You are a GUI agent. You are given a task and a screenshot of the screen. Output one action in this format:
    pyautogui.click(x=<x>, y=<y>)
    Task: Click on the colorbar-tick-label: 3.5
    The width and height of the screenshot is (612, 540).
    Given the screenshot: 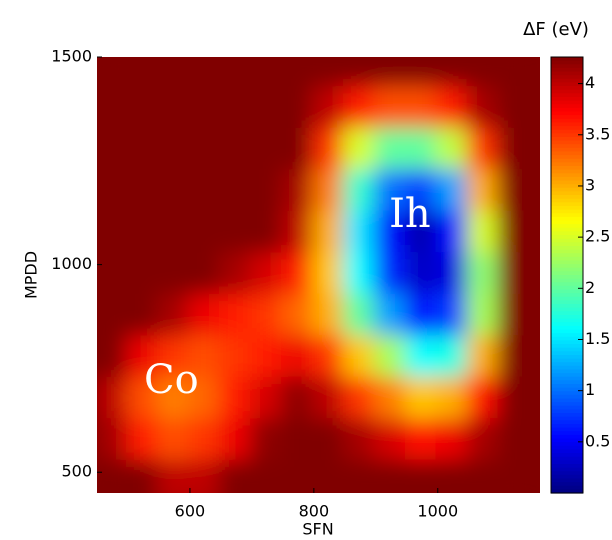 What is the action you would take?
    pyautogui.click(x=597, y=133)
    